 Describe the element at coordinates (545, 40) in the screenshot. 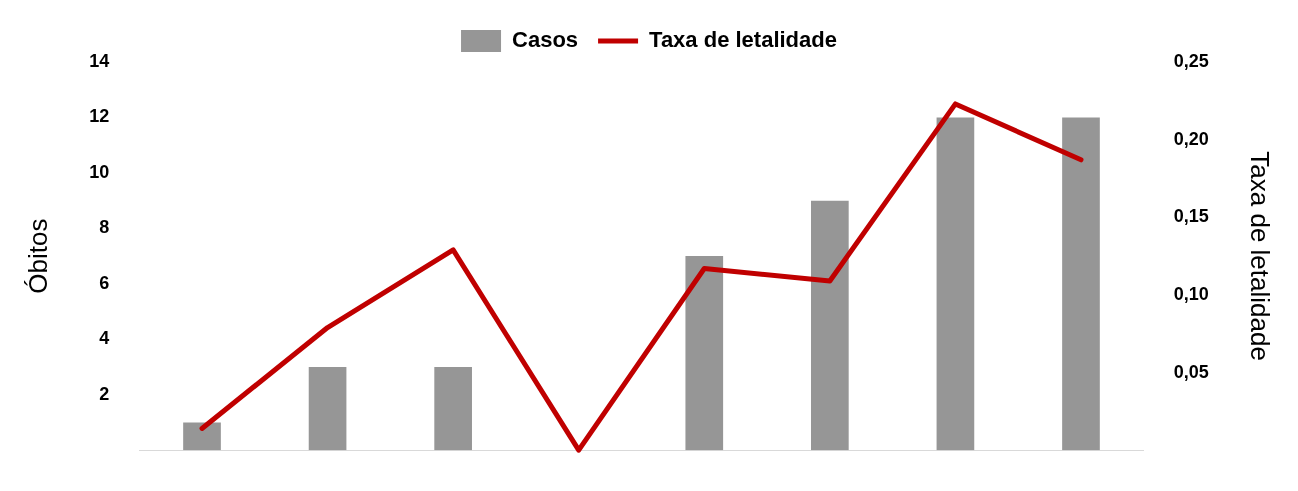

I see `legend-label: Casos` at that location.